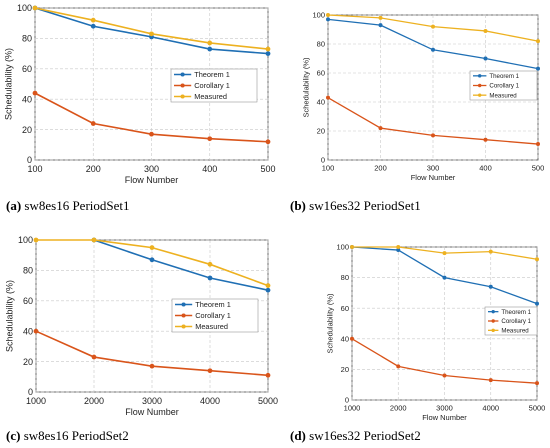  What do you see at coordinates (13, 435) in the screenshot?
I see `caption-letter: (c)` at bounding box center [13, 435].